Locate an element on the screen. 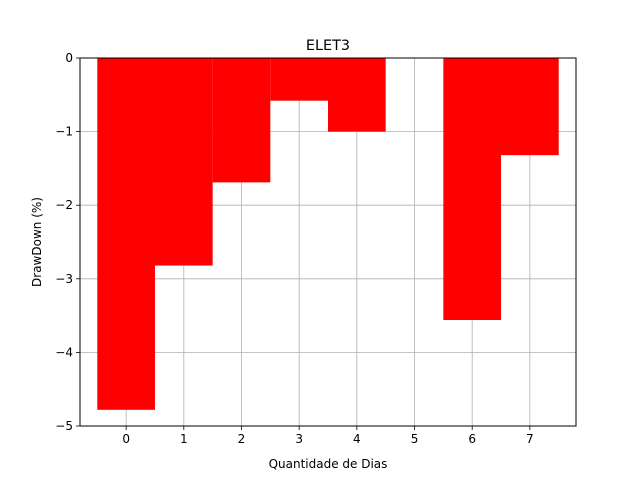 The width and height of the screenshot is (640, 480). chart-title: ELET3 is located at coordinates (328, 46).